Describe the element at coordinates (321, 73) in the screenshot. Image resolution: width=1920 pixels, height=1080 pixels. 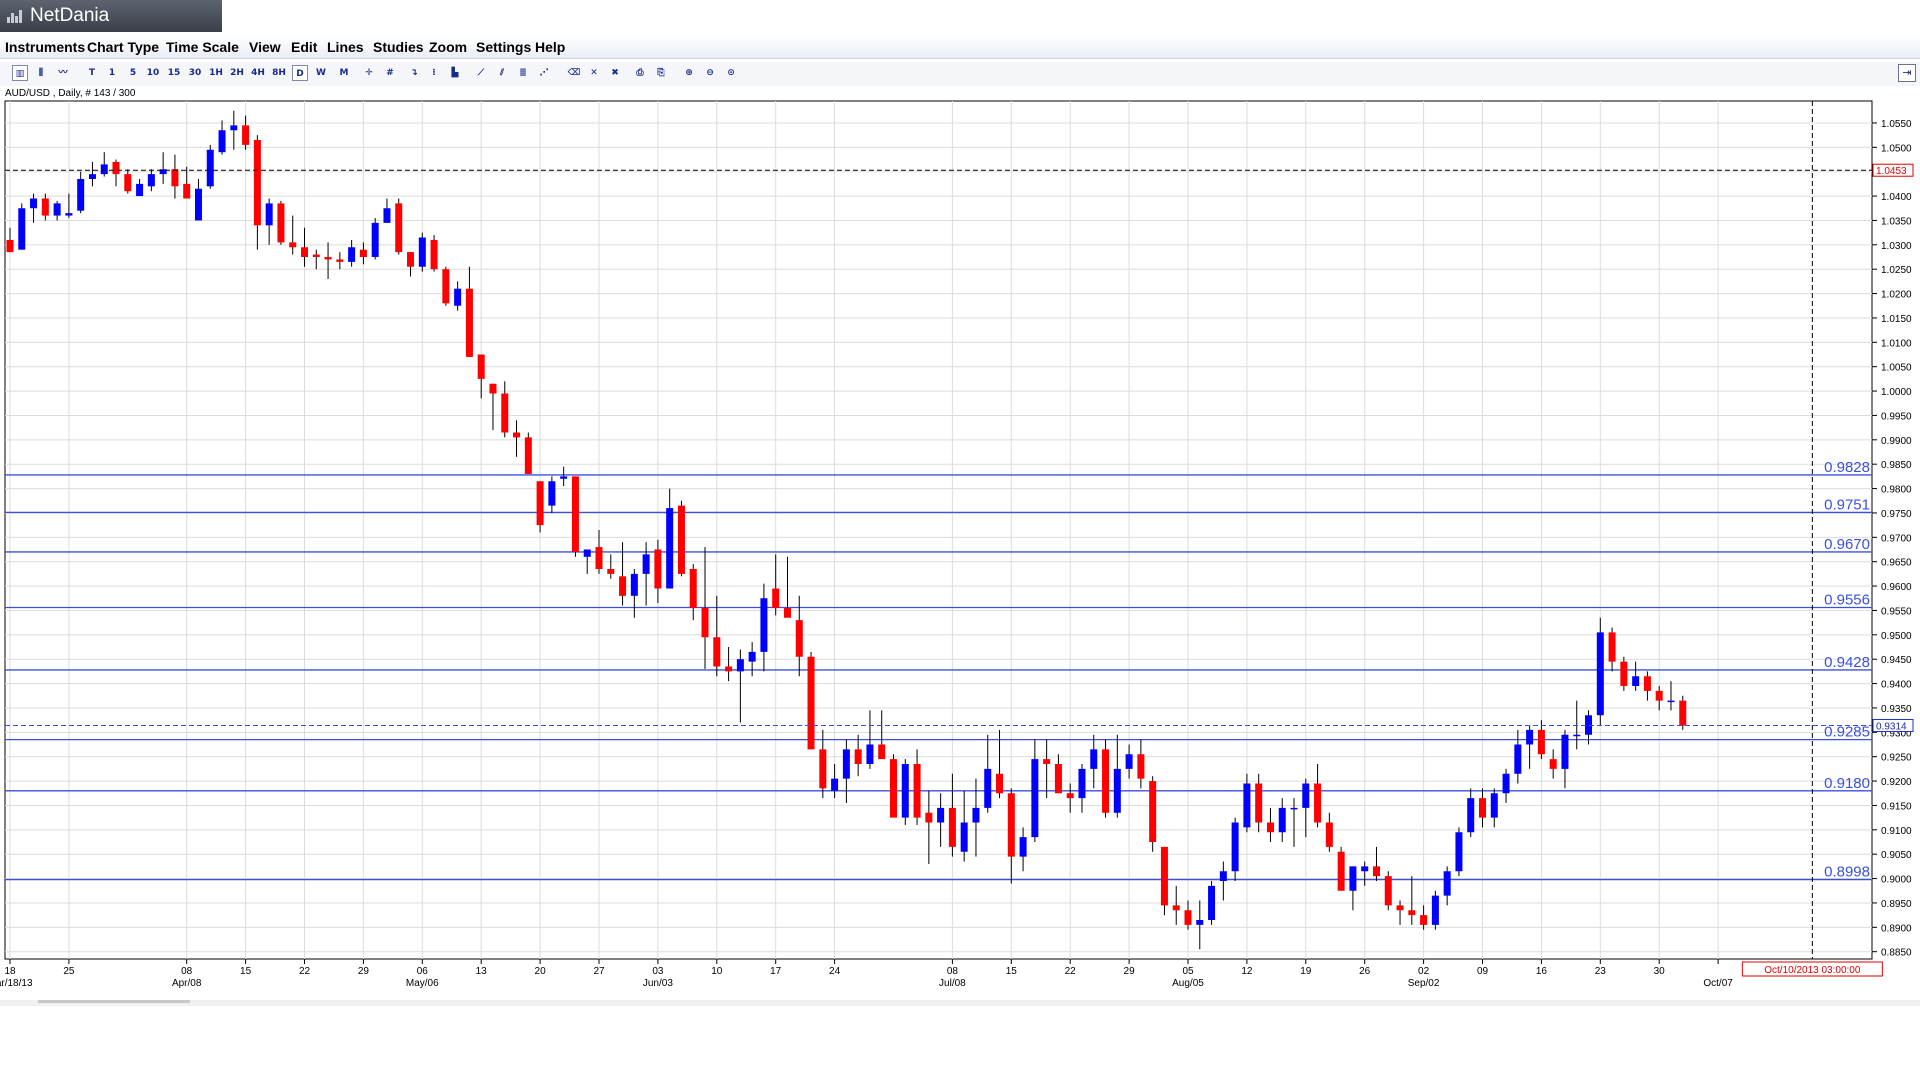
I see `timeframe-weekly-button: W` at that location.